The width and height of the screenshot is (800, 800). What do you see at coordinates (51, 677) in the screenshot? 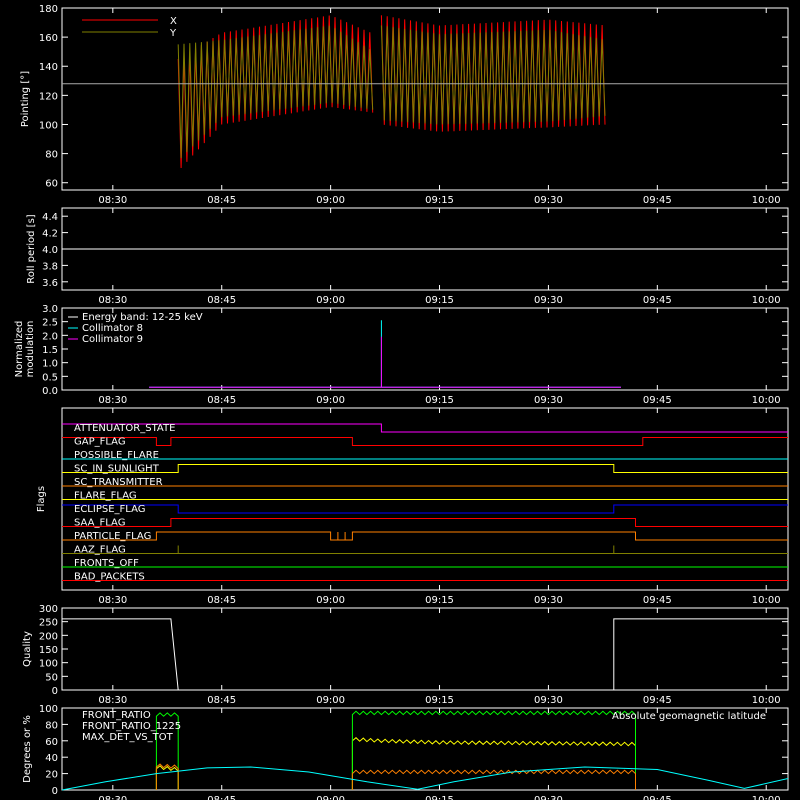
I see `y-tick-label: 50` at bounding box center [51, 677].